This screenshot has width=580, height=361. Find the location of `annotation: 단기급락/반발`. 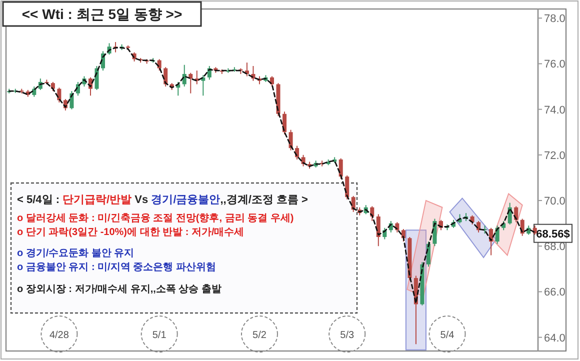

annotation: 단기급락/반발 is located at coordinates (97, 200).